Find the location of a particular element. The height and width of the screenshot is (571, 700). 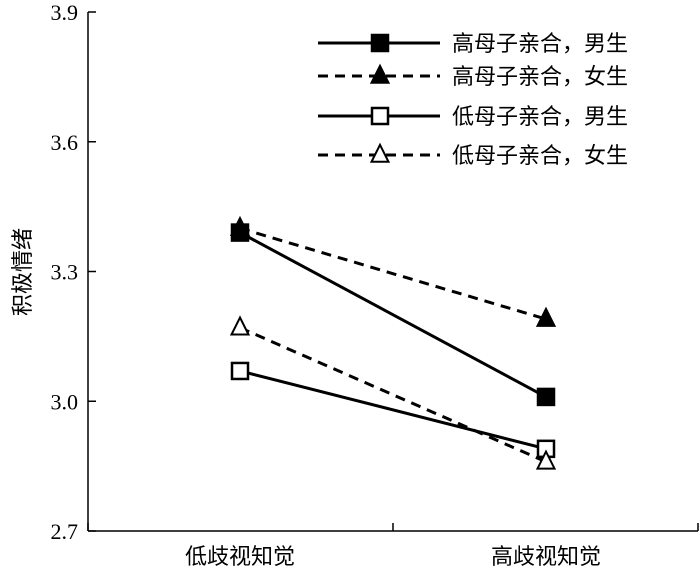

y-tick-label: 3.9 is located at coordinates (65, 12).